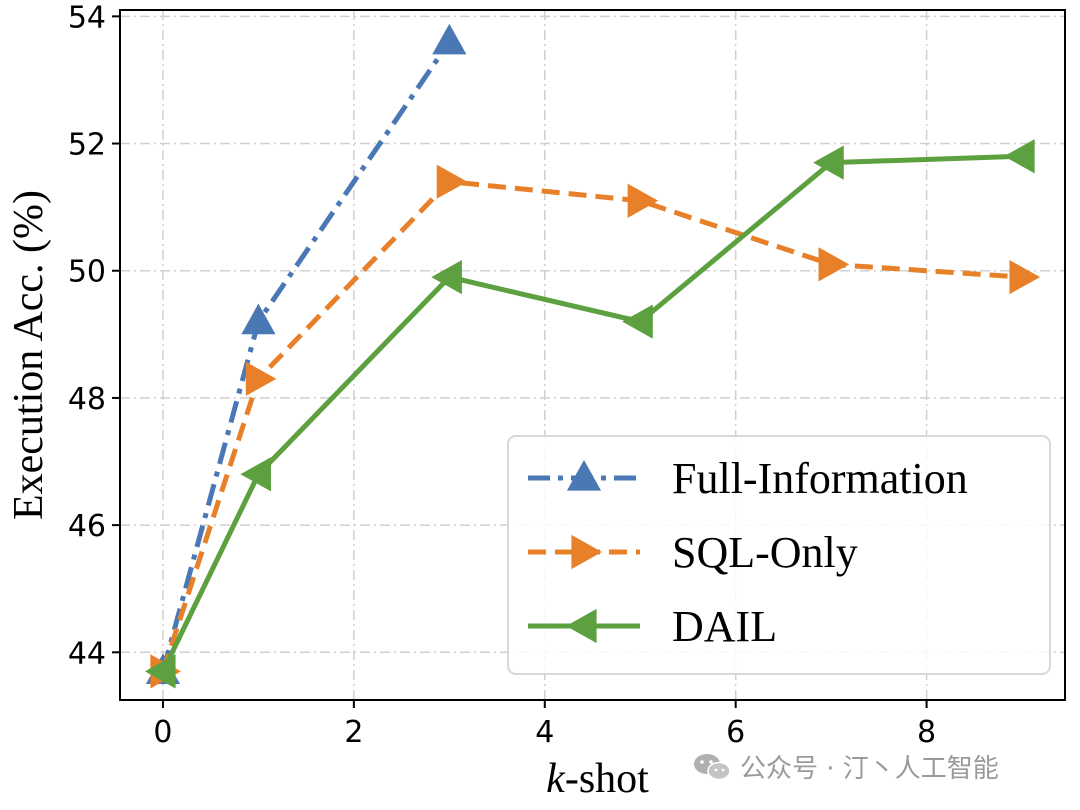 This screenshot has height=810, width=1080. I want to click on legend-box, so click(779, 555).